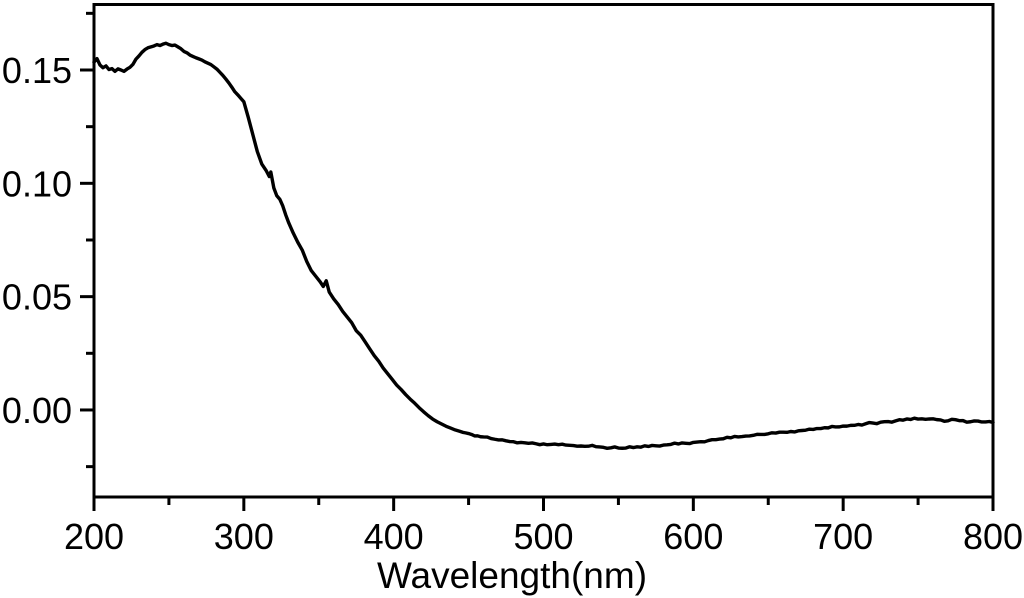 Image resolution: width=1024 pixels, height=598 pixels. Describe the element at coordinates (512, 575) in the screenshot. I see `x-axis-title: Wavelength(nm)` at that location.